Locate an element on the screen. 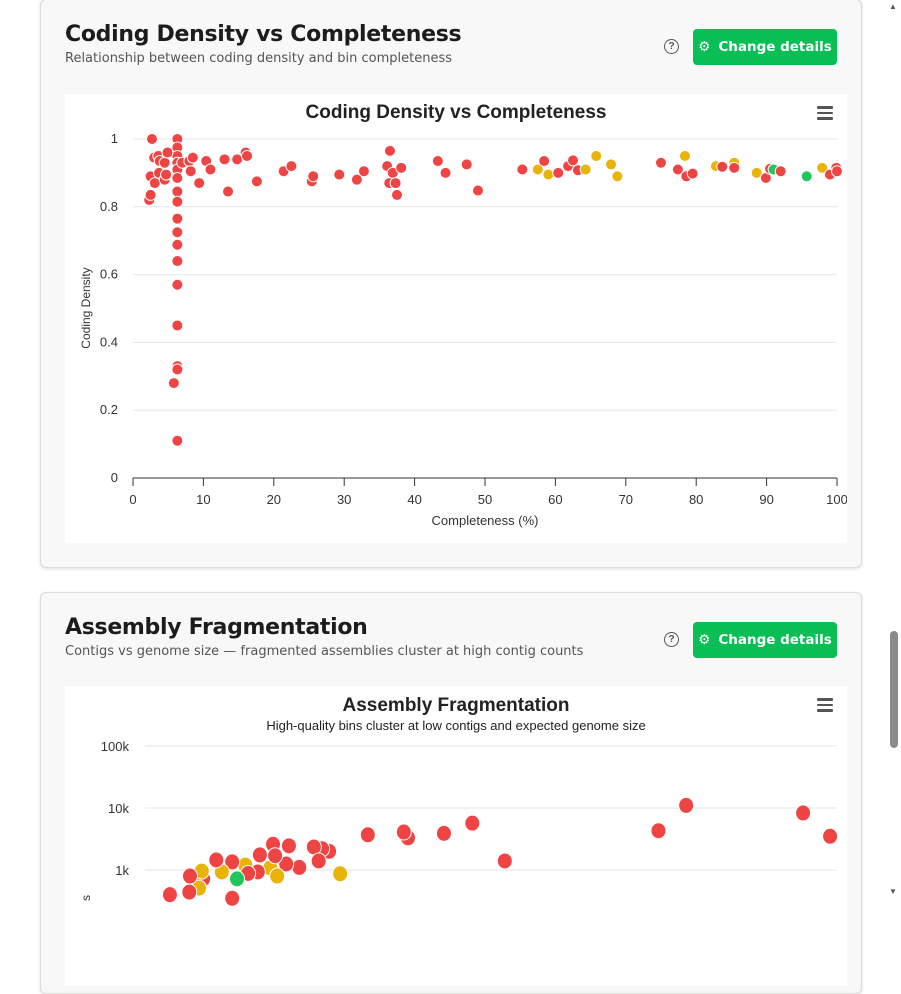  y-tick-label: 0.8 is located at coordinates (109, 206).